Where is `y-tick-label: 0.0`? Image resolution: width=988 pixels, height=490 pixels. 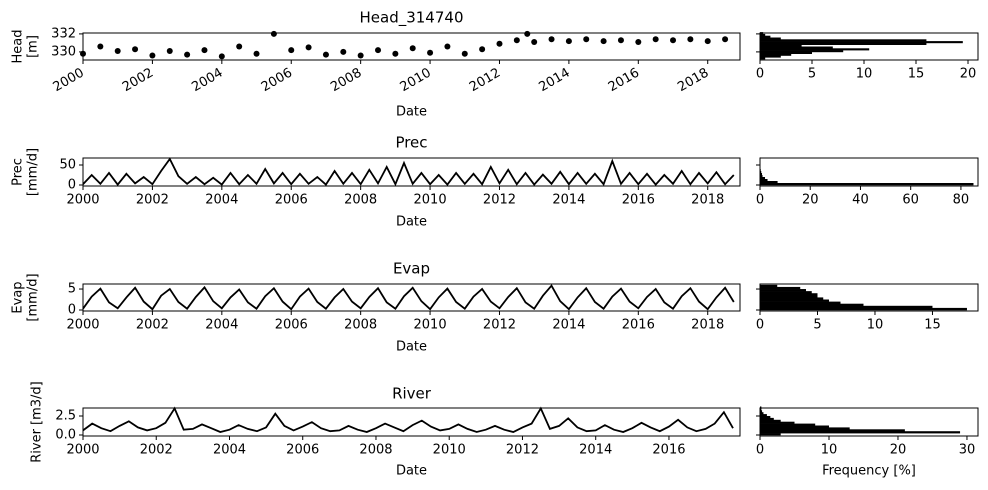
y-tick-label: 0.0 is located at coordinates (65, 435).